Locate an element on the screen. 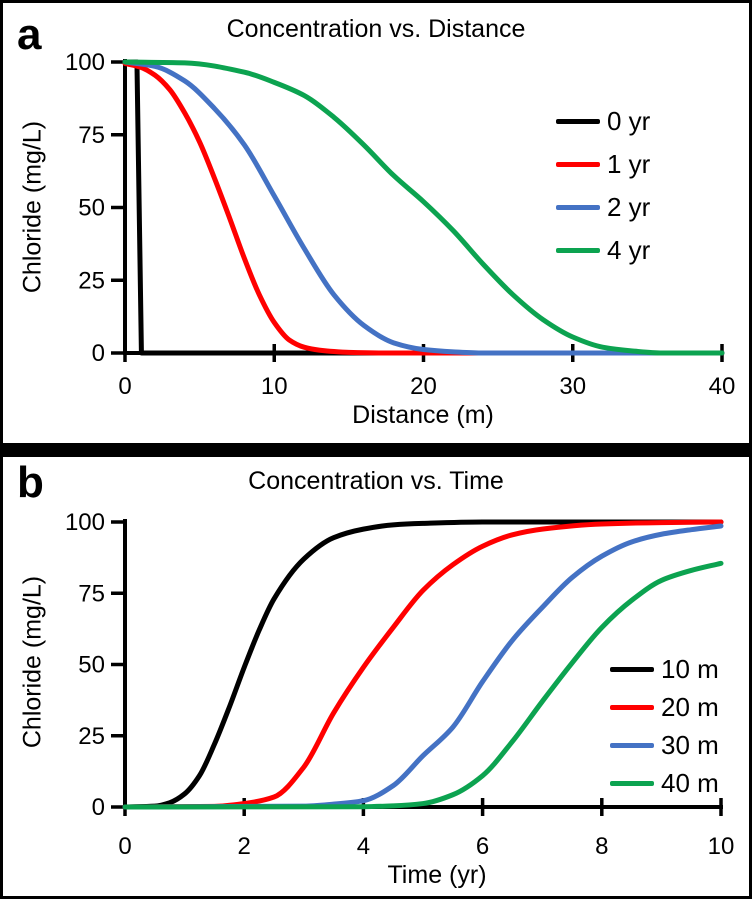 The height and width of the screenshot is (899, 752). legend-label: 0 yr is located at coordinates (629, 121).